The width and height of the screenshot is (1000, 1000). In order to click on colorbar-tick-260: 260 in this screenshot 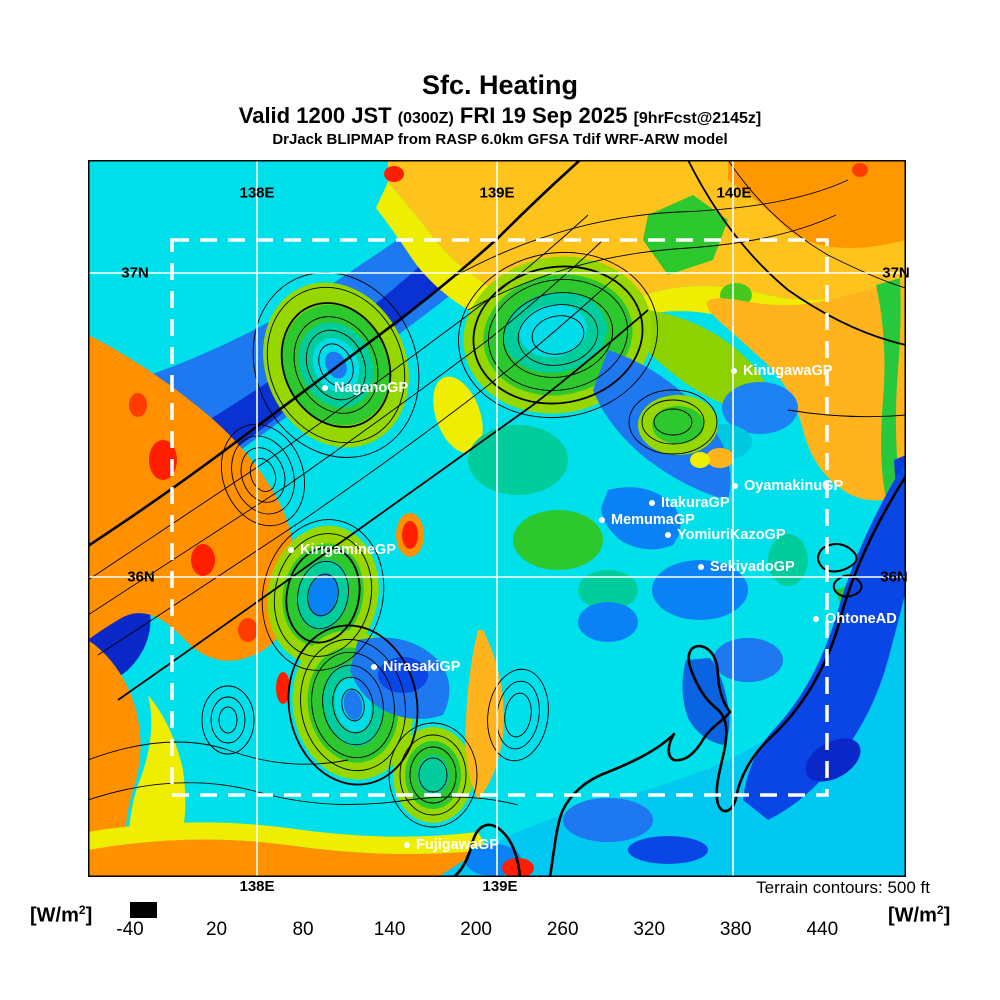, I will do `click(562, 929)`.